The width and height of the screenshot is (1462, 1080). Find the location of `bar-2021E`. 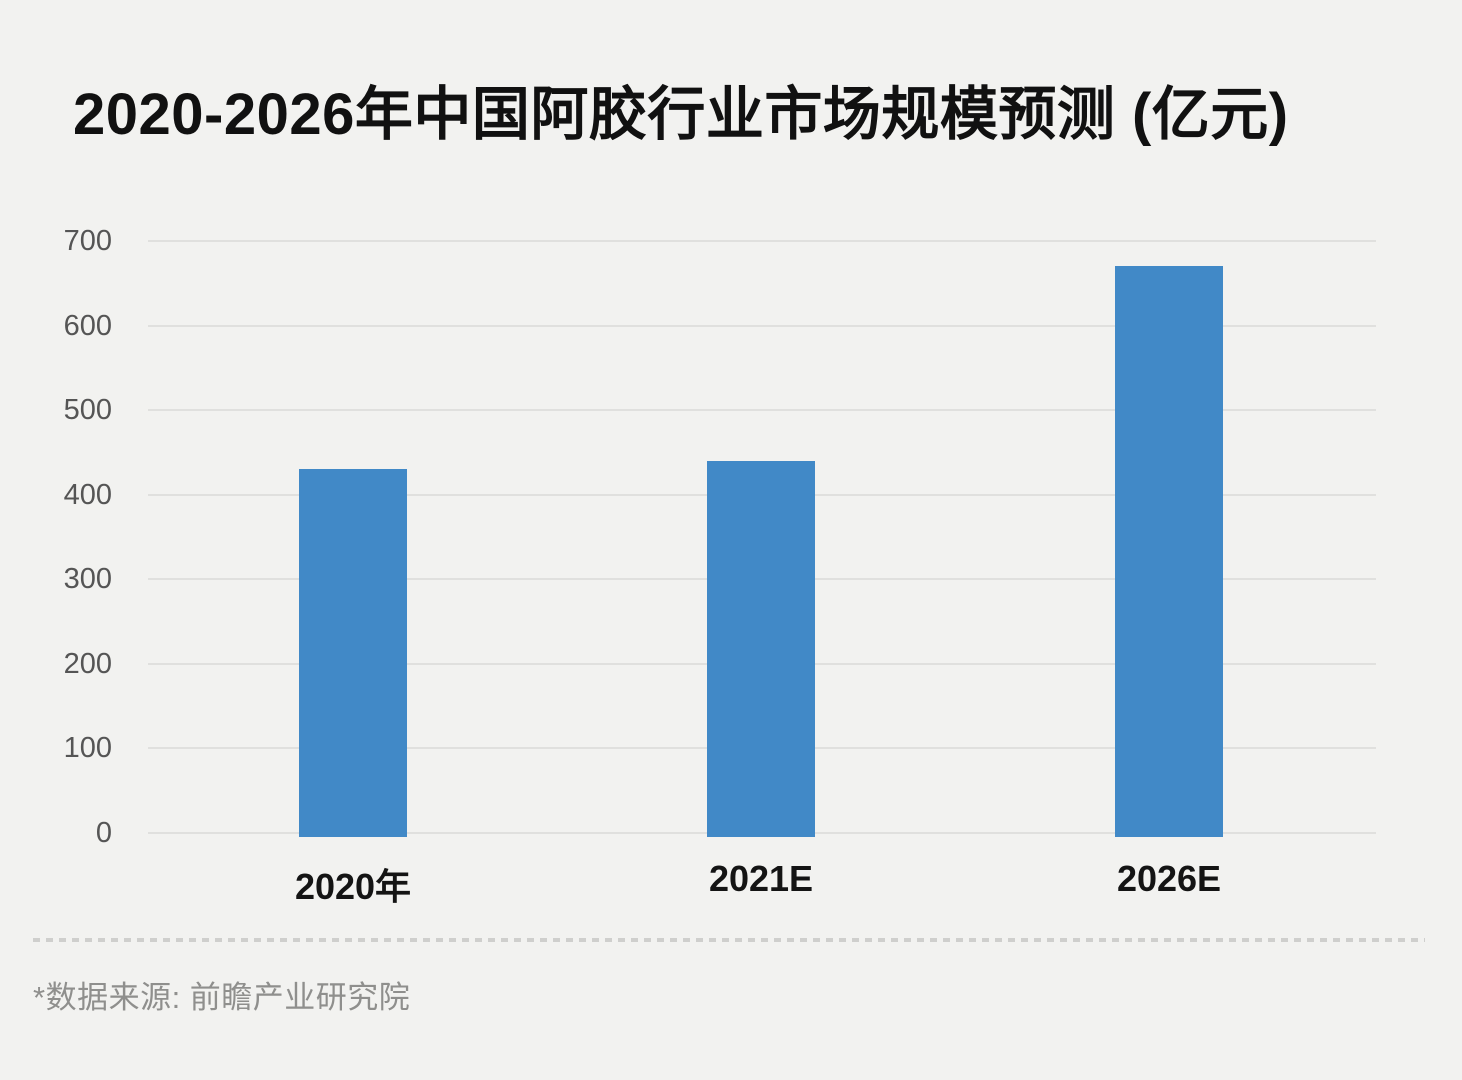

bar-2021E is located at coordinates (761, 648).